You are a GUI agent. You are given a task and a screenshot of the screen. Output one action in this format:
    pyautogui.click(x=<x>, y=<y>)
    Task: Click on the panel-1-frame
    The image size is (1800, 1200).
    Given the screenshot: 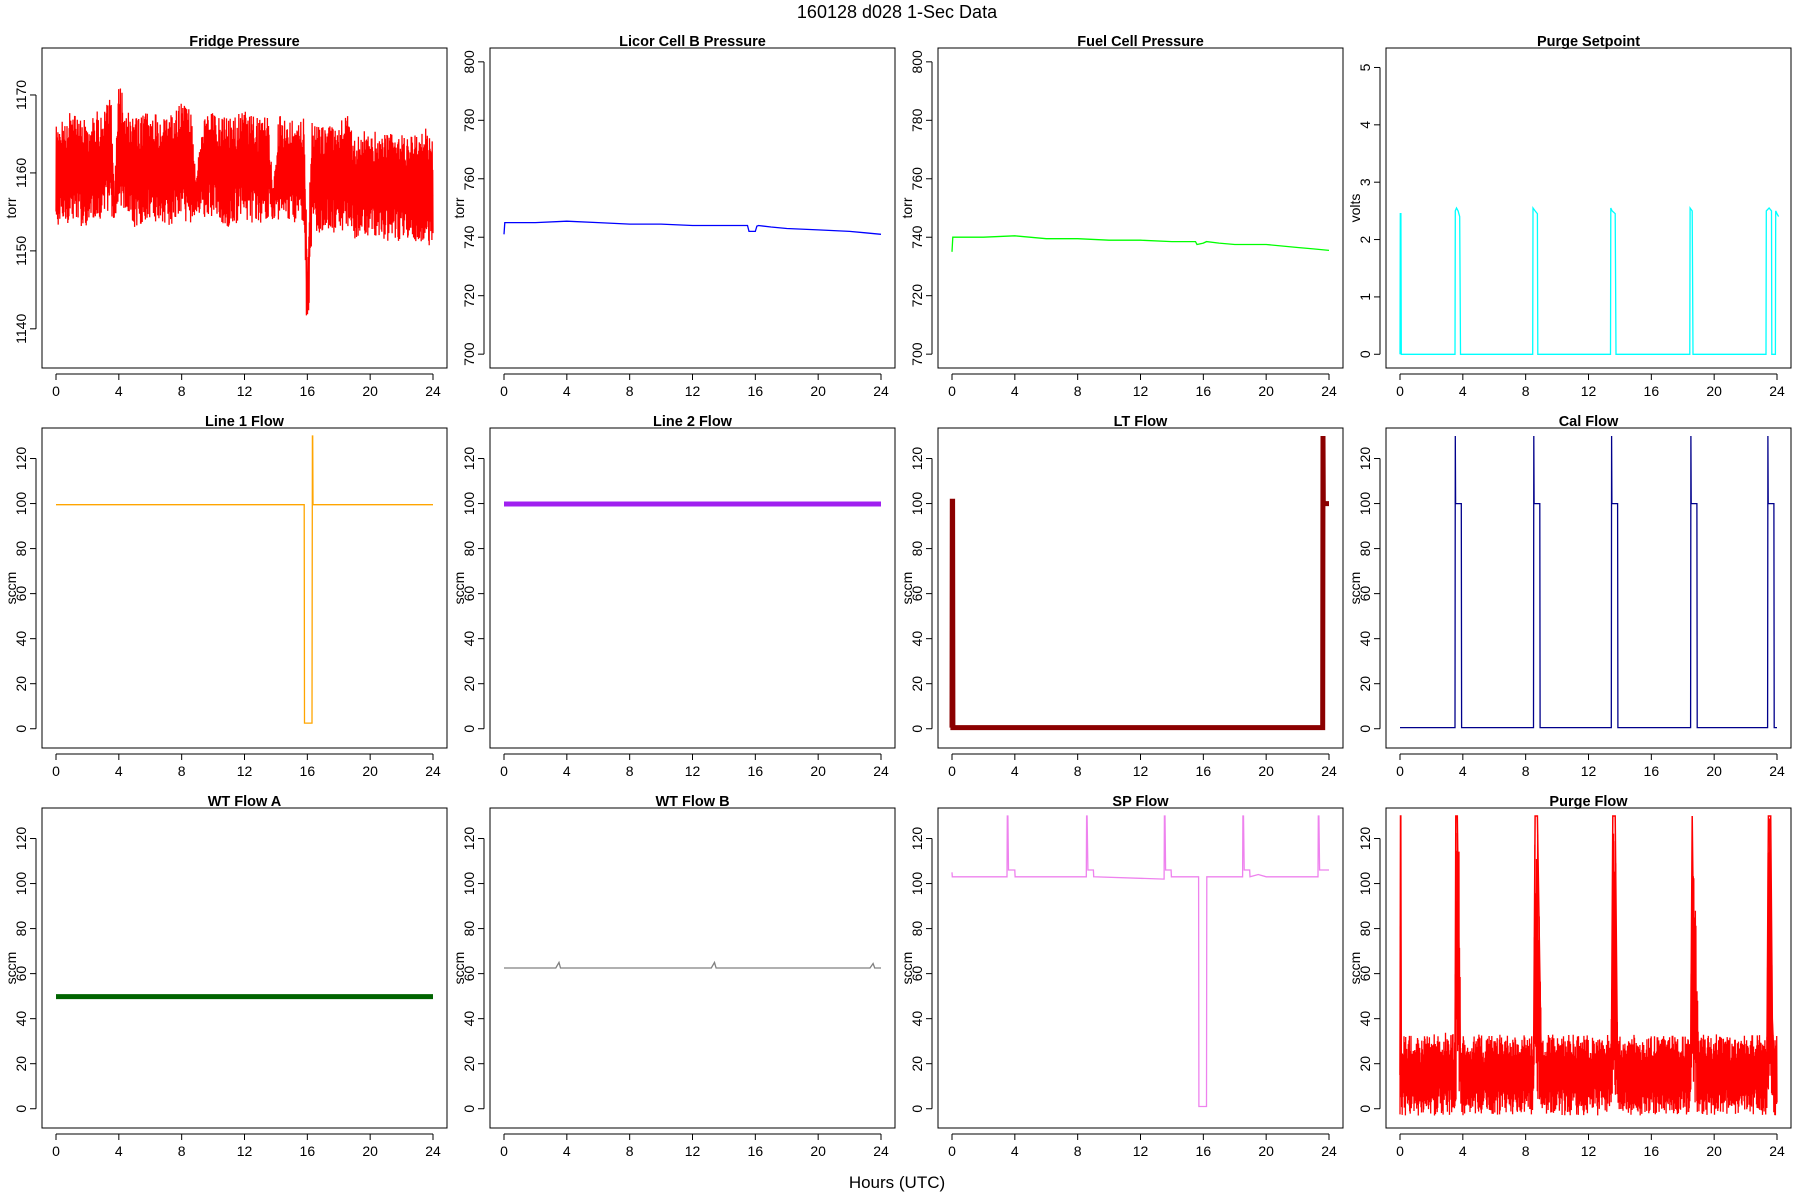 What is the action you would take?
    pyautogui.click(x=244, y=208)
    